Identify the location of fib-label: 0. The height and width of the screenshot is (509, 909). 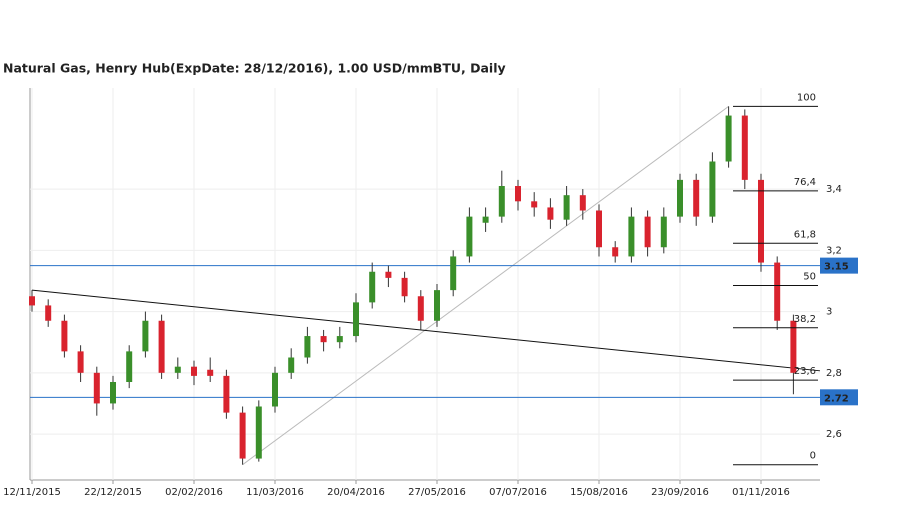
(813, 456).